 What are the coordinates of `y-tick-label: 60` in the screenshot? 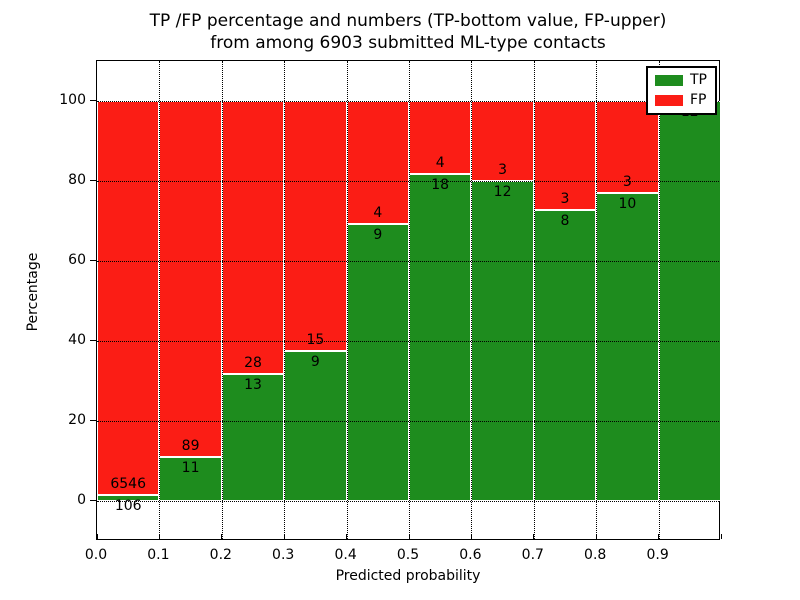 It's located at (77, 260).